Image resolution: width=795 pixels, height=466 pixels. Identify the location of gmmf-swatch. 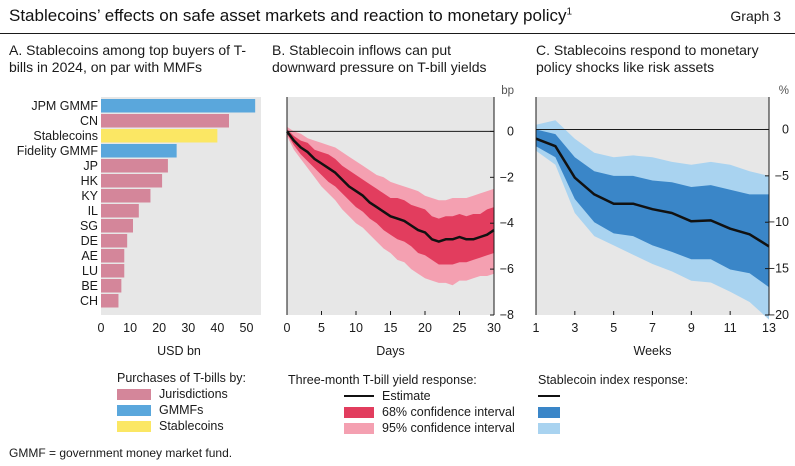
(134, 410).